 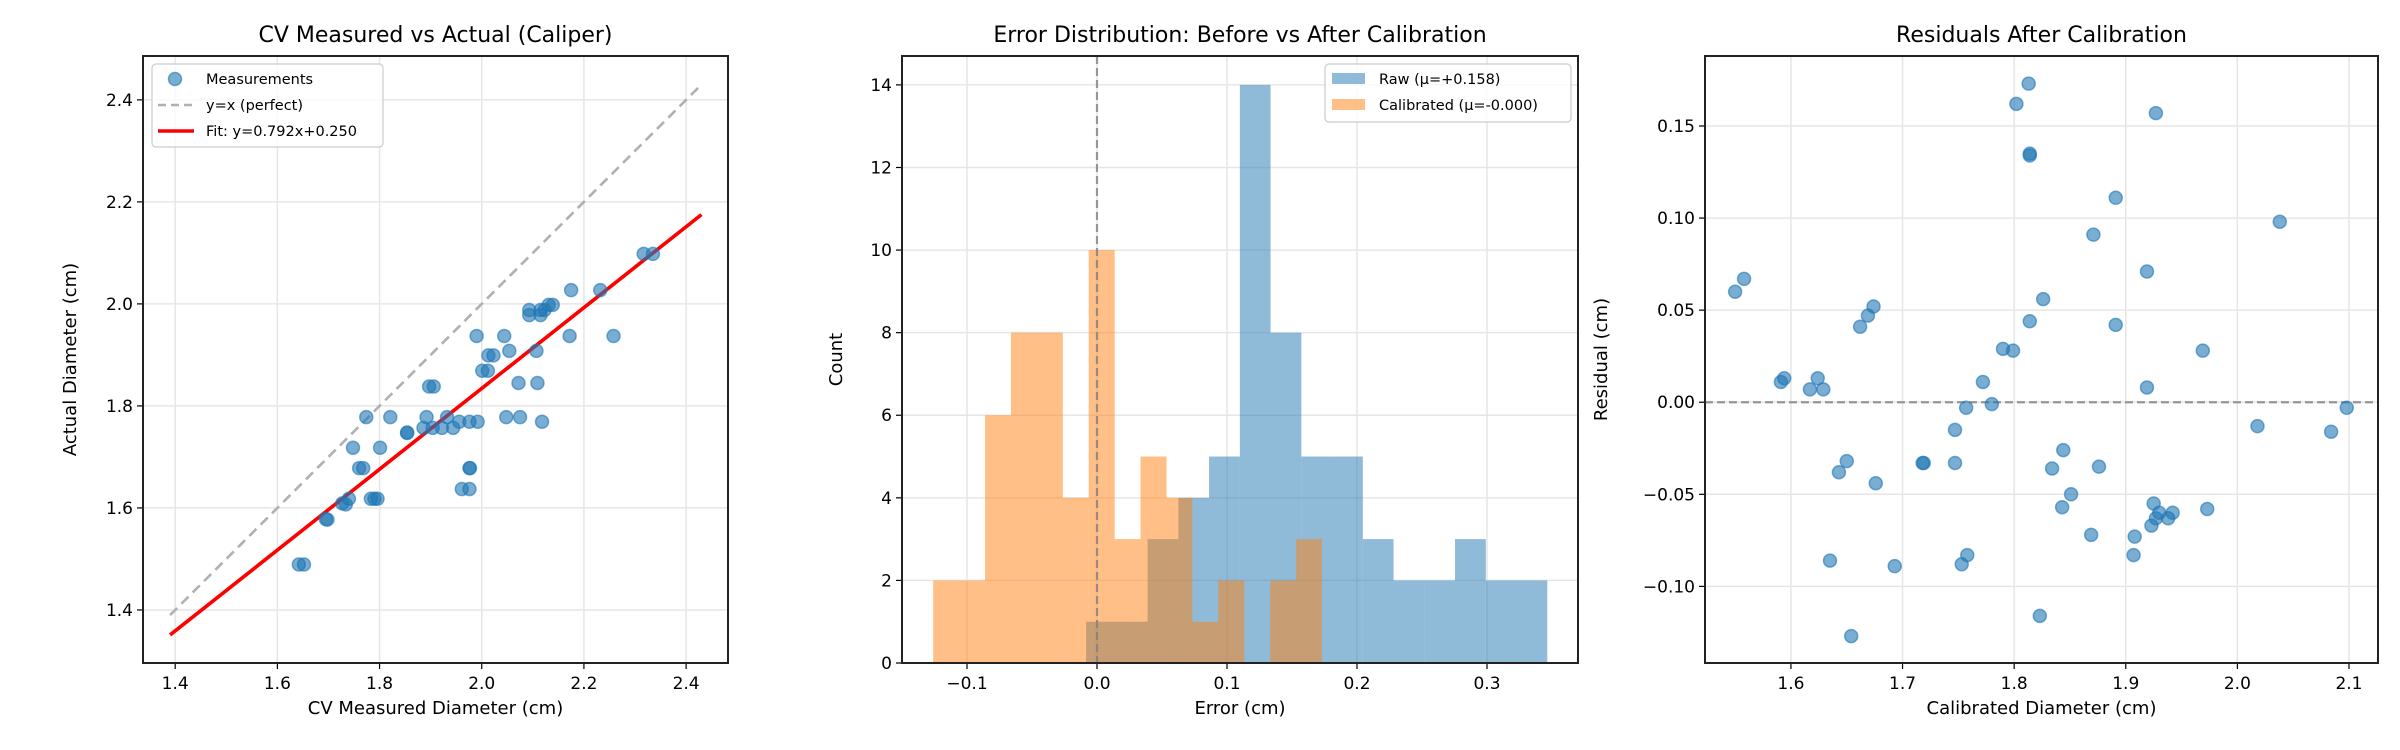 What do you see at coordinates (2348, 684) in the screenshot?
I see `x-tick-label: 2.1` at bounding box center [2348, 684].